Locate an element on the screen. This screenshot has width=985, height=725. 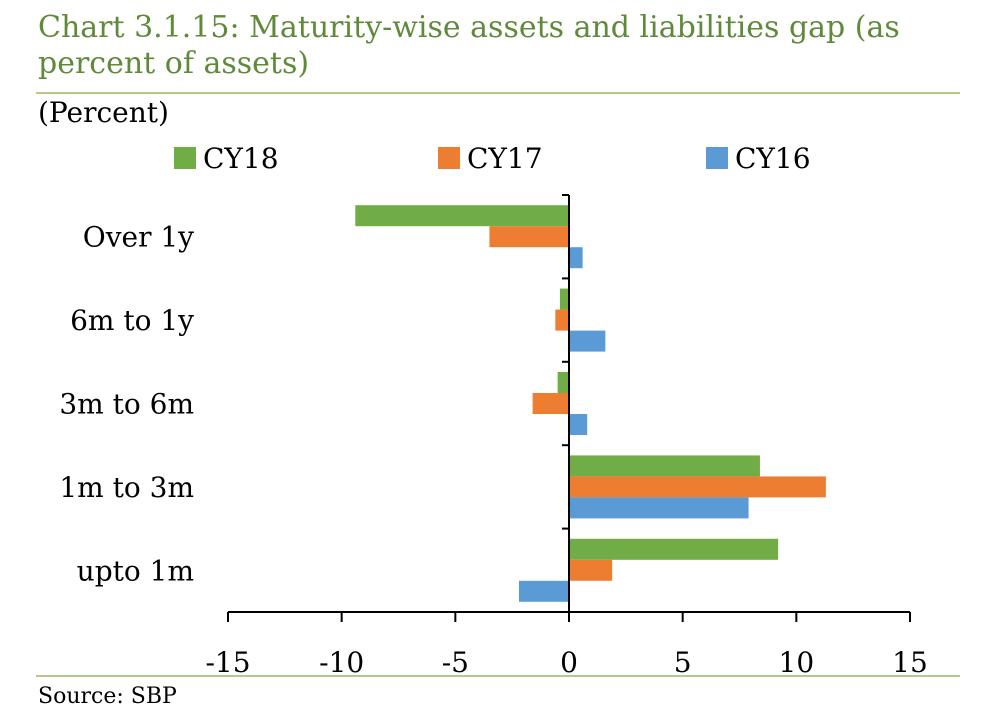
bar-cy18-upto-1m is located at coordinates (674, 549).